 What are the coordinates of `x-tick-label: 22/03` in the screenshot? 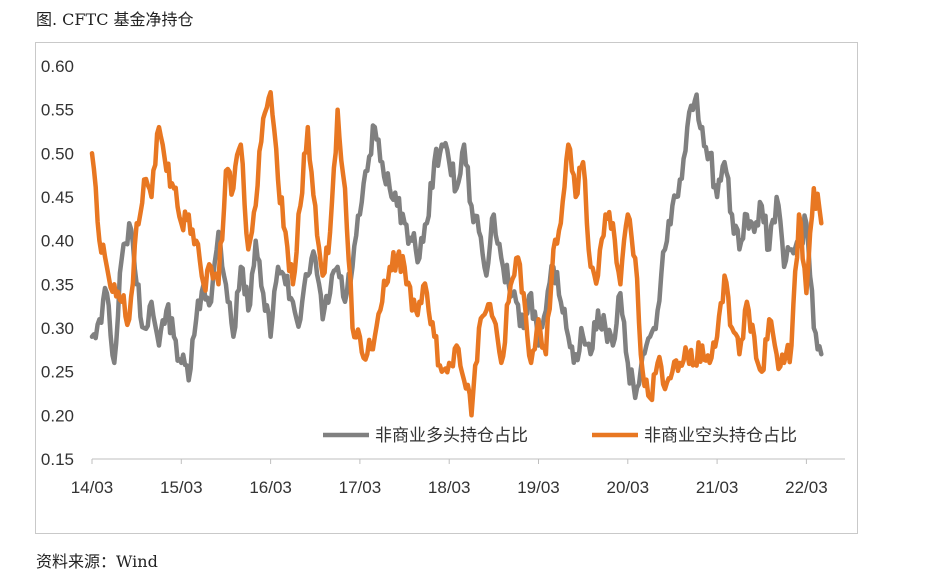 It's located at (806, 487).